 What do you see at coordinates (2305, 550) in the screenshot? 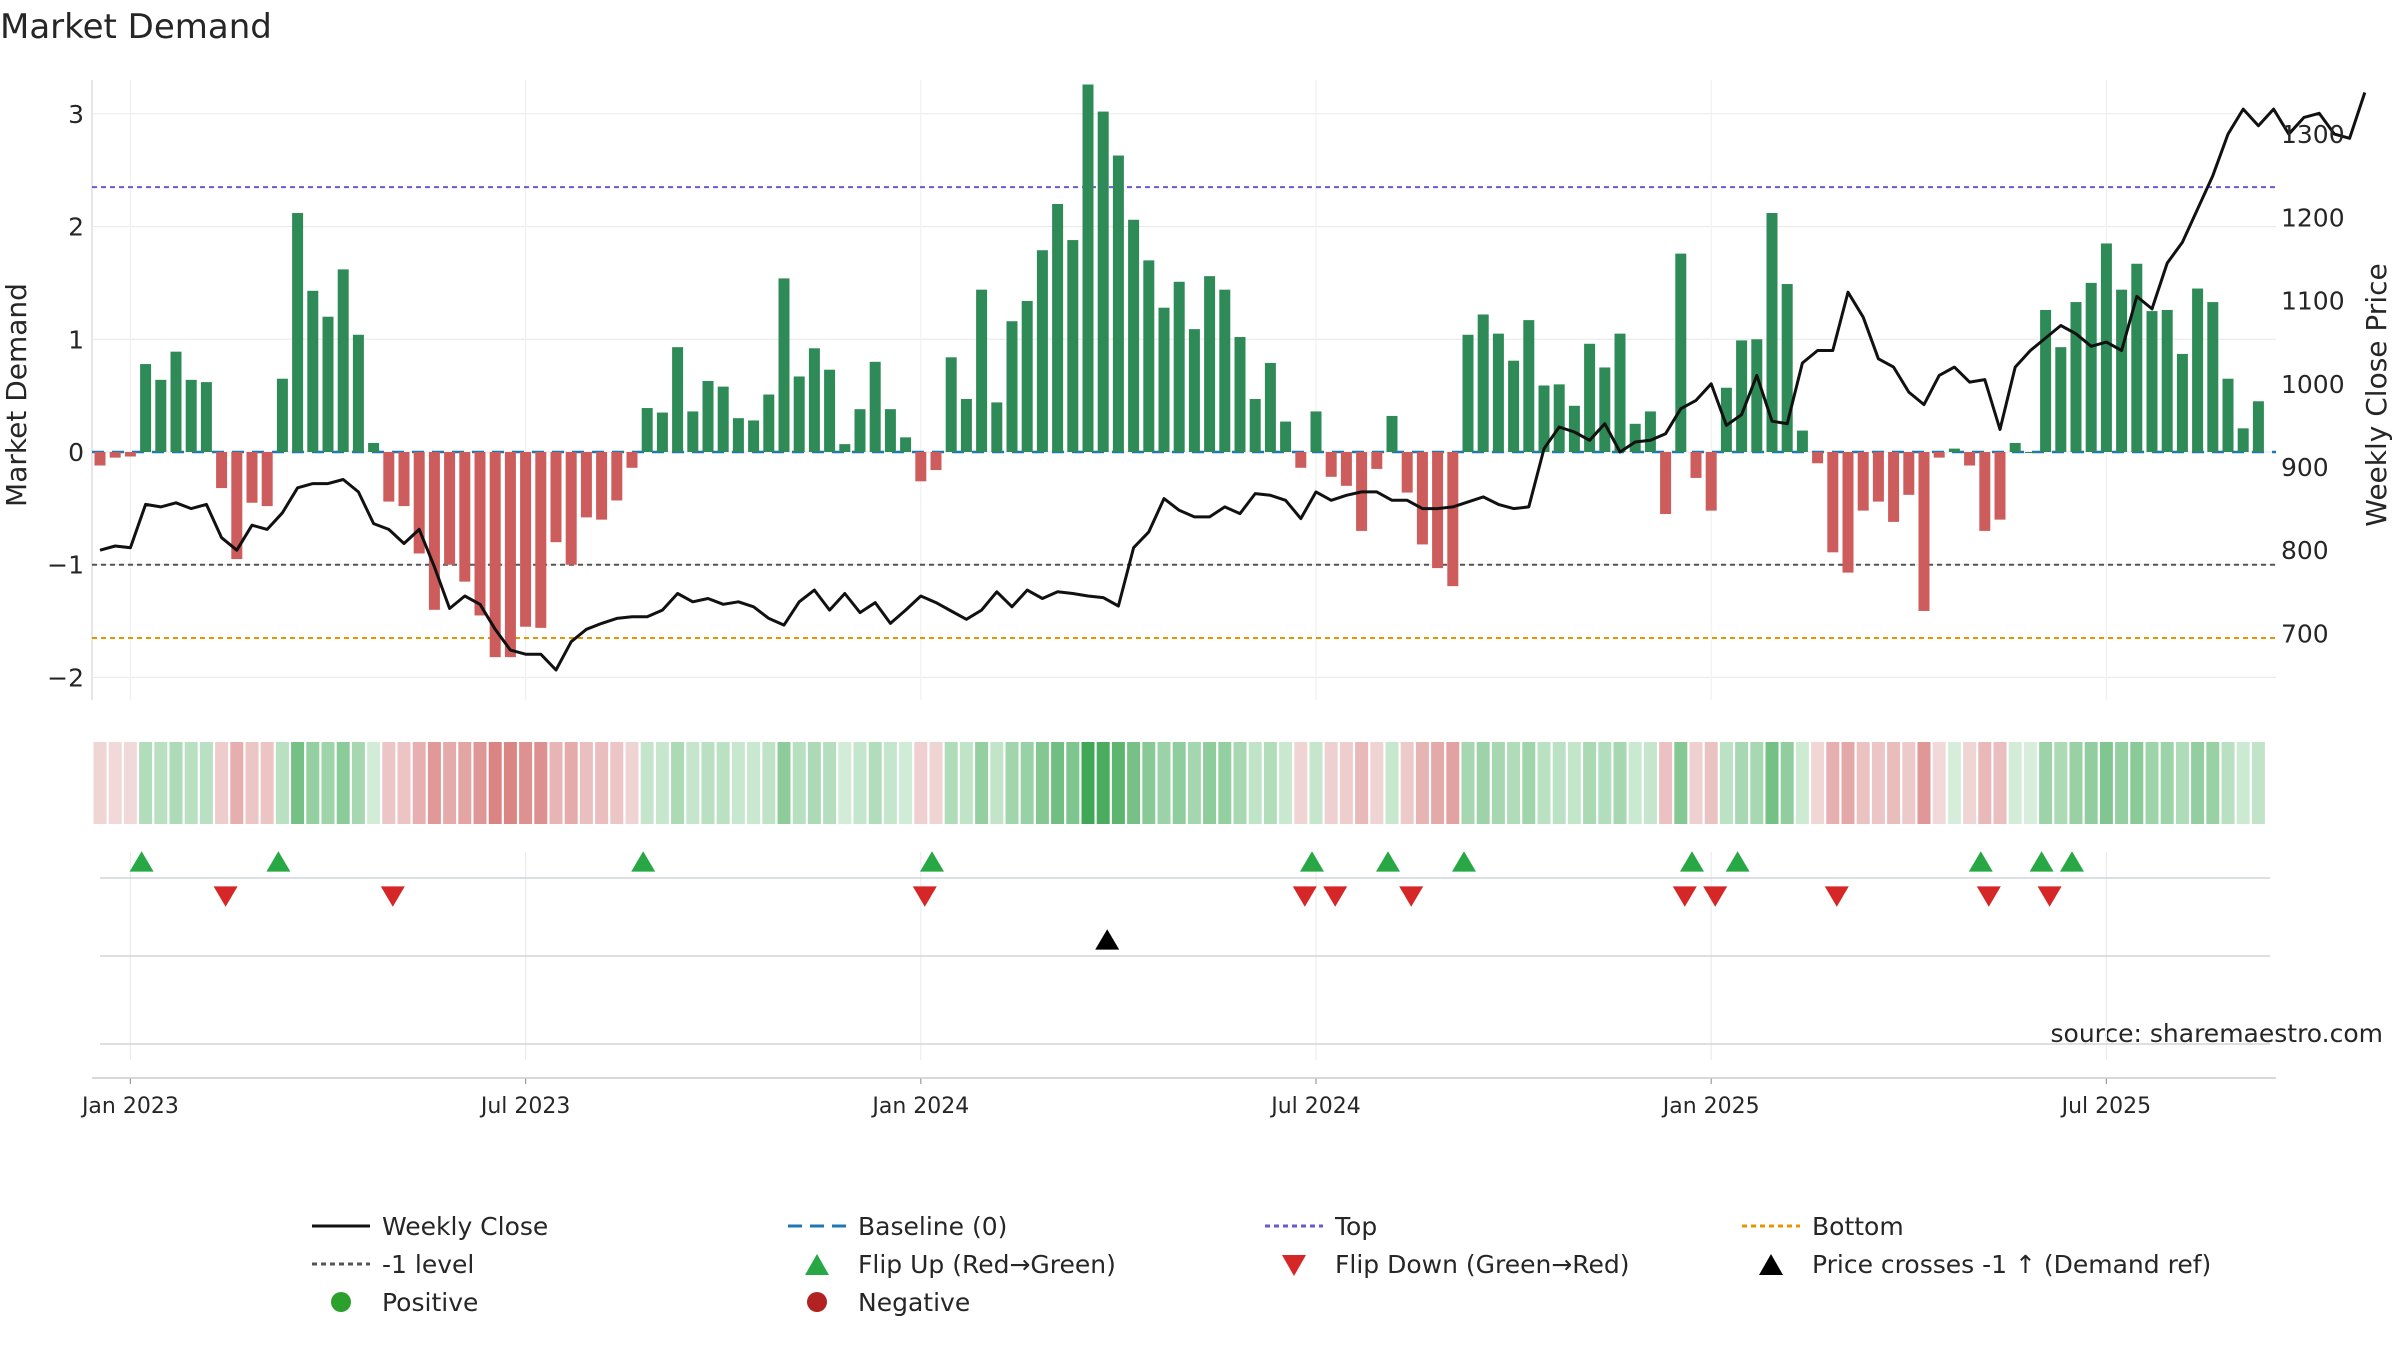
I see `right-tick-label: 800` at bounding box center [2305, 550].